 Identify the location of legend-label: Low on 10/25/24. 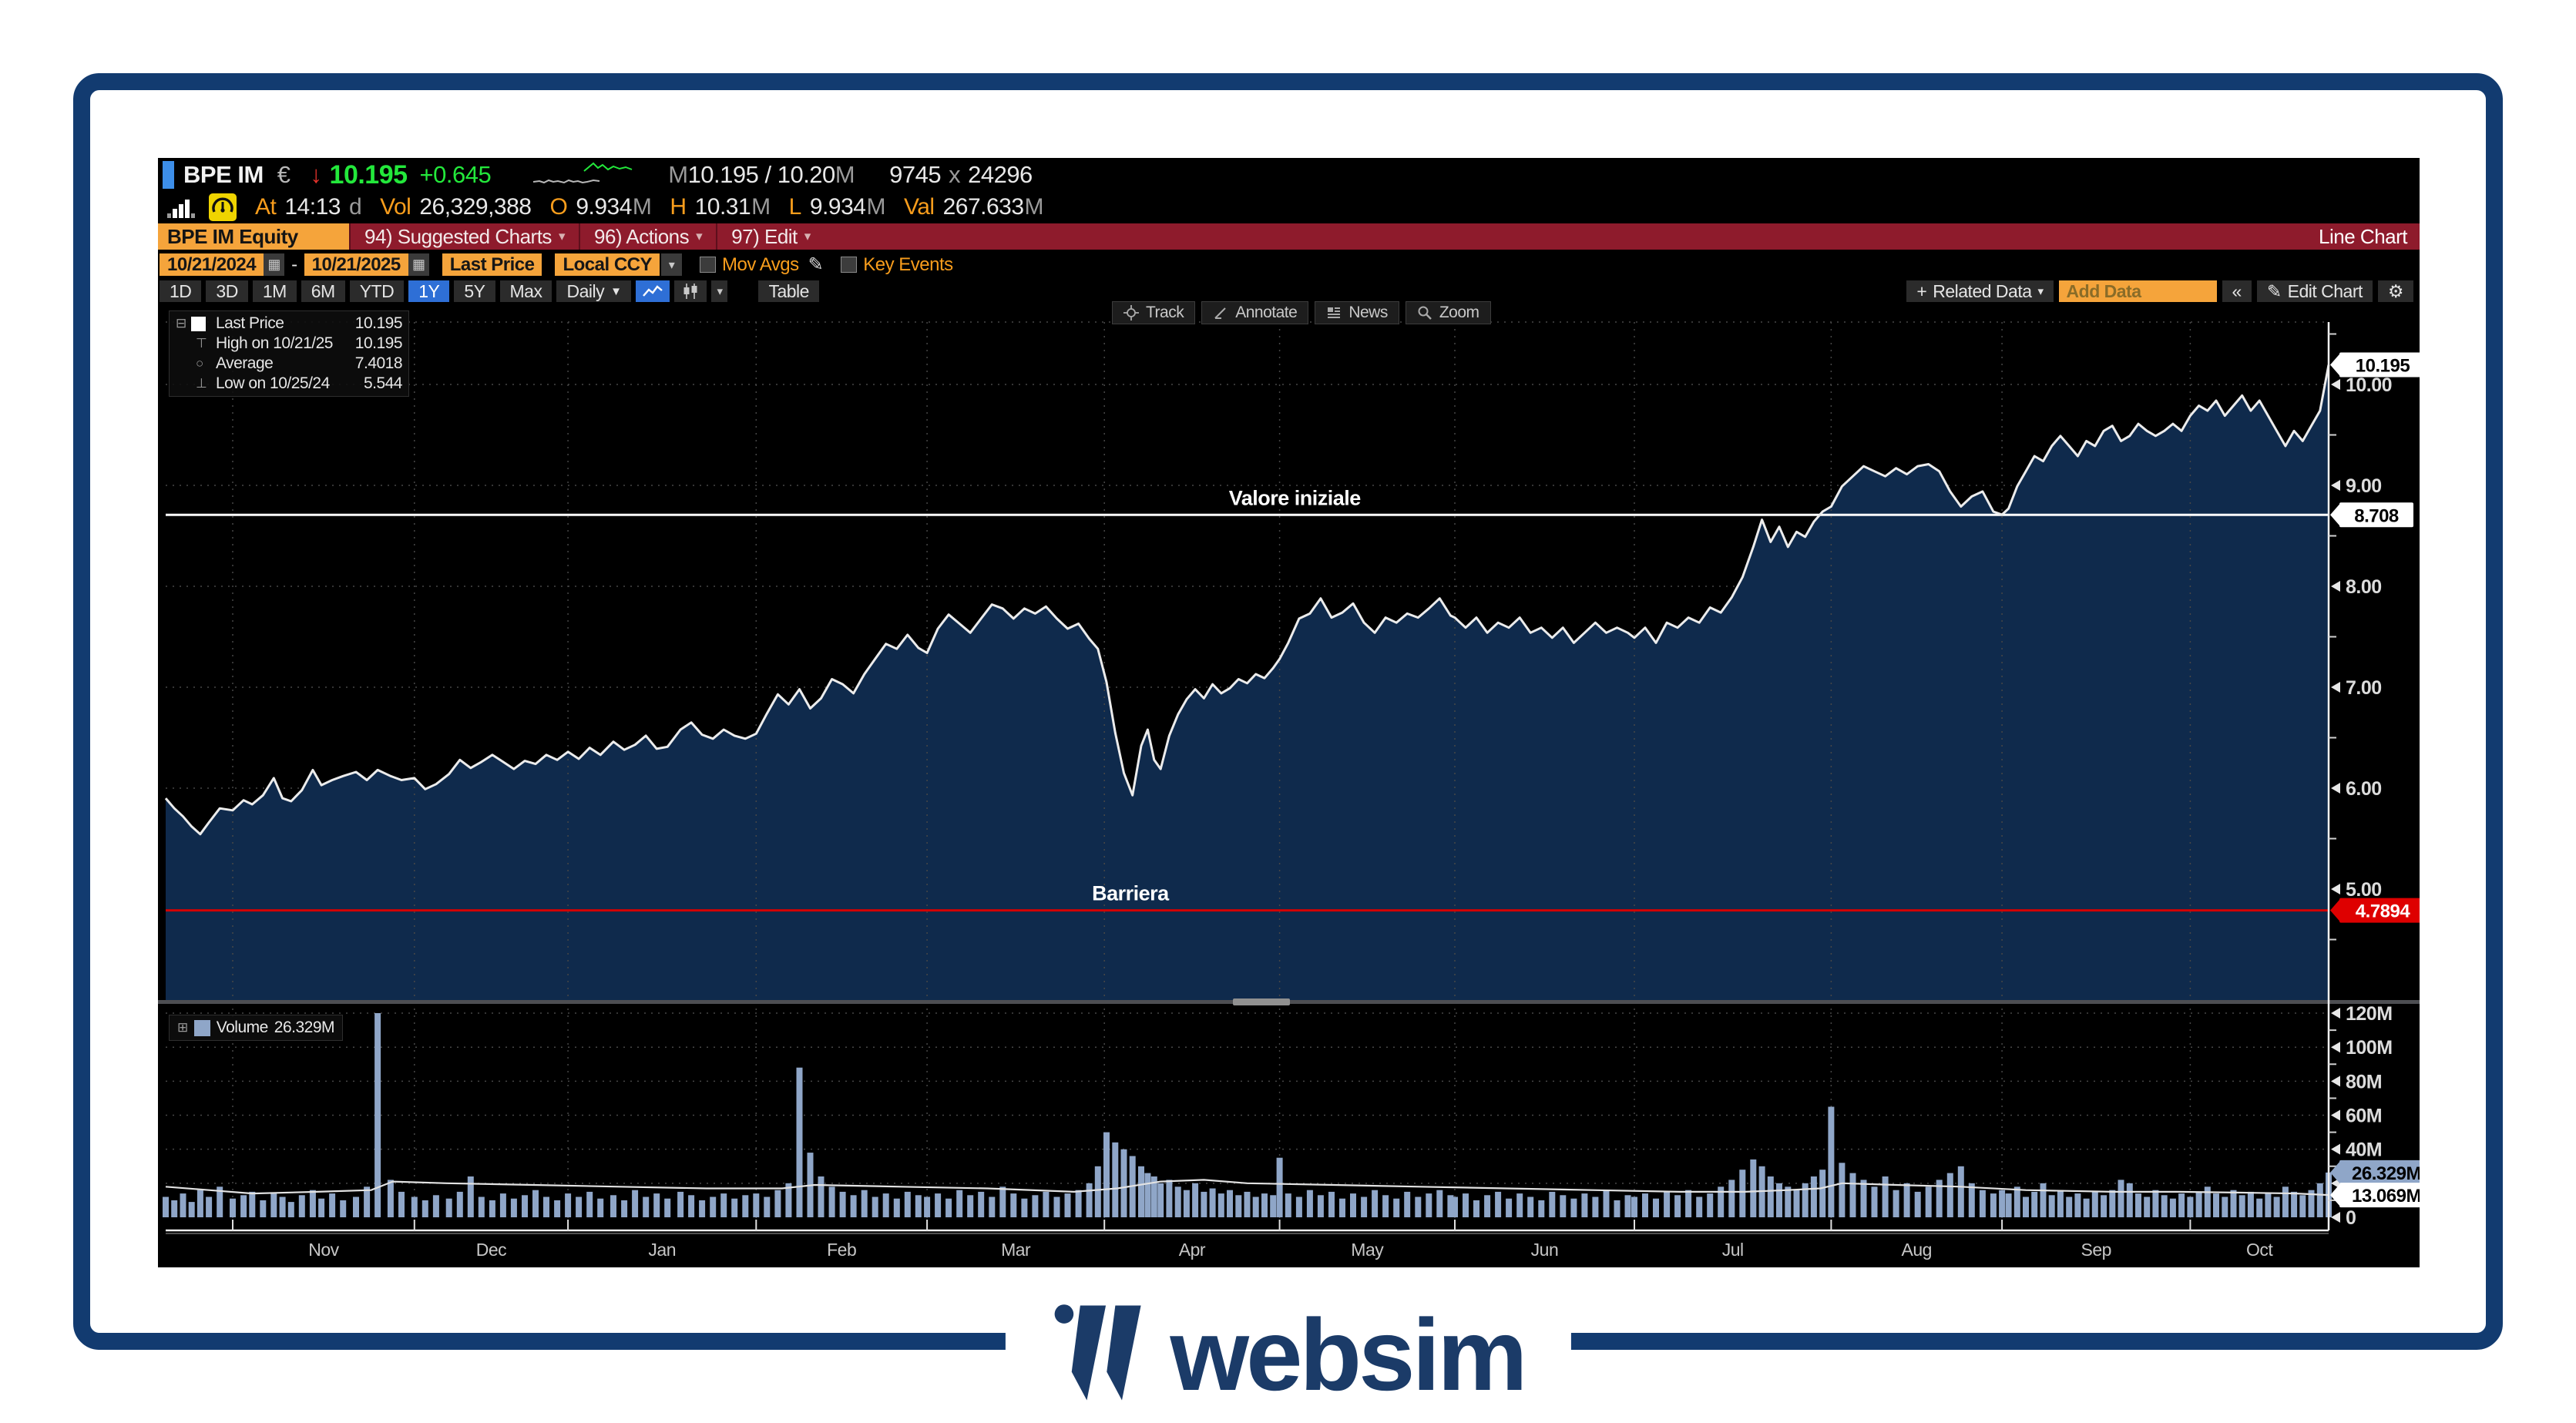
(273, 383).